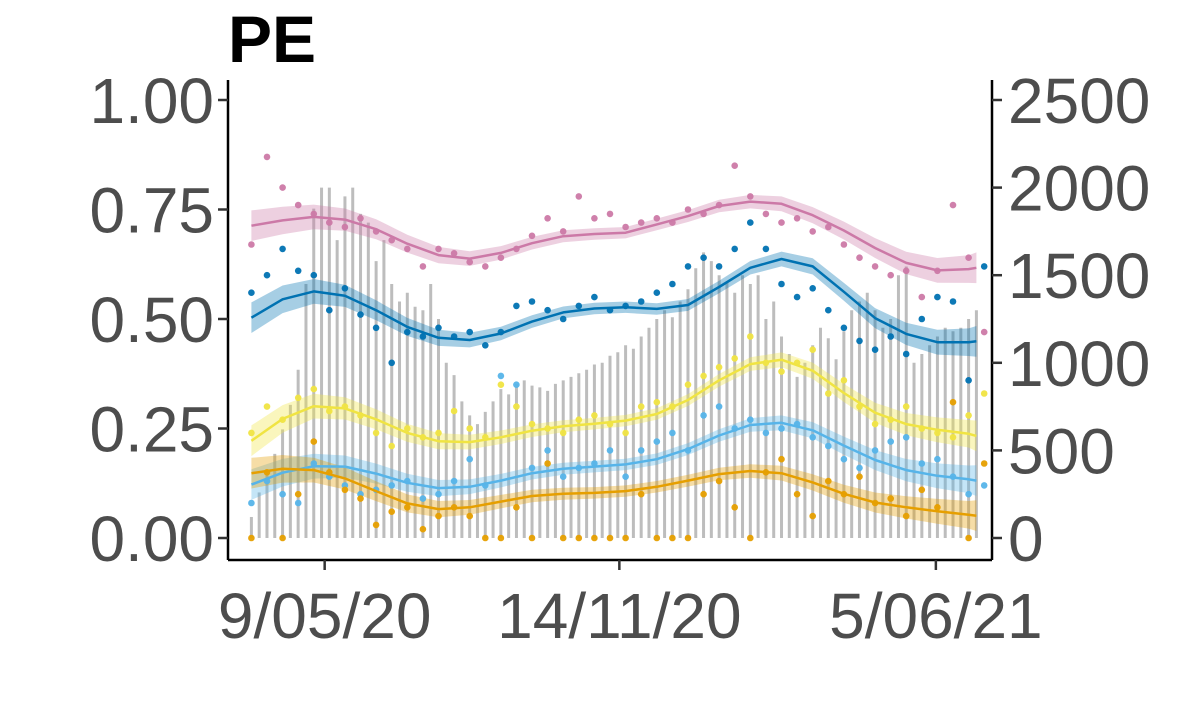  What do you see at coordinates (1026, 539) in the screenshot?
I see `y2-tick-label: 0` at bounding box center [1026, 539].